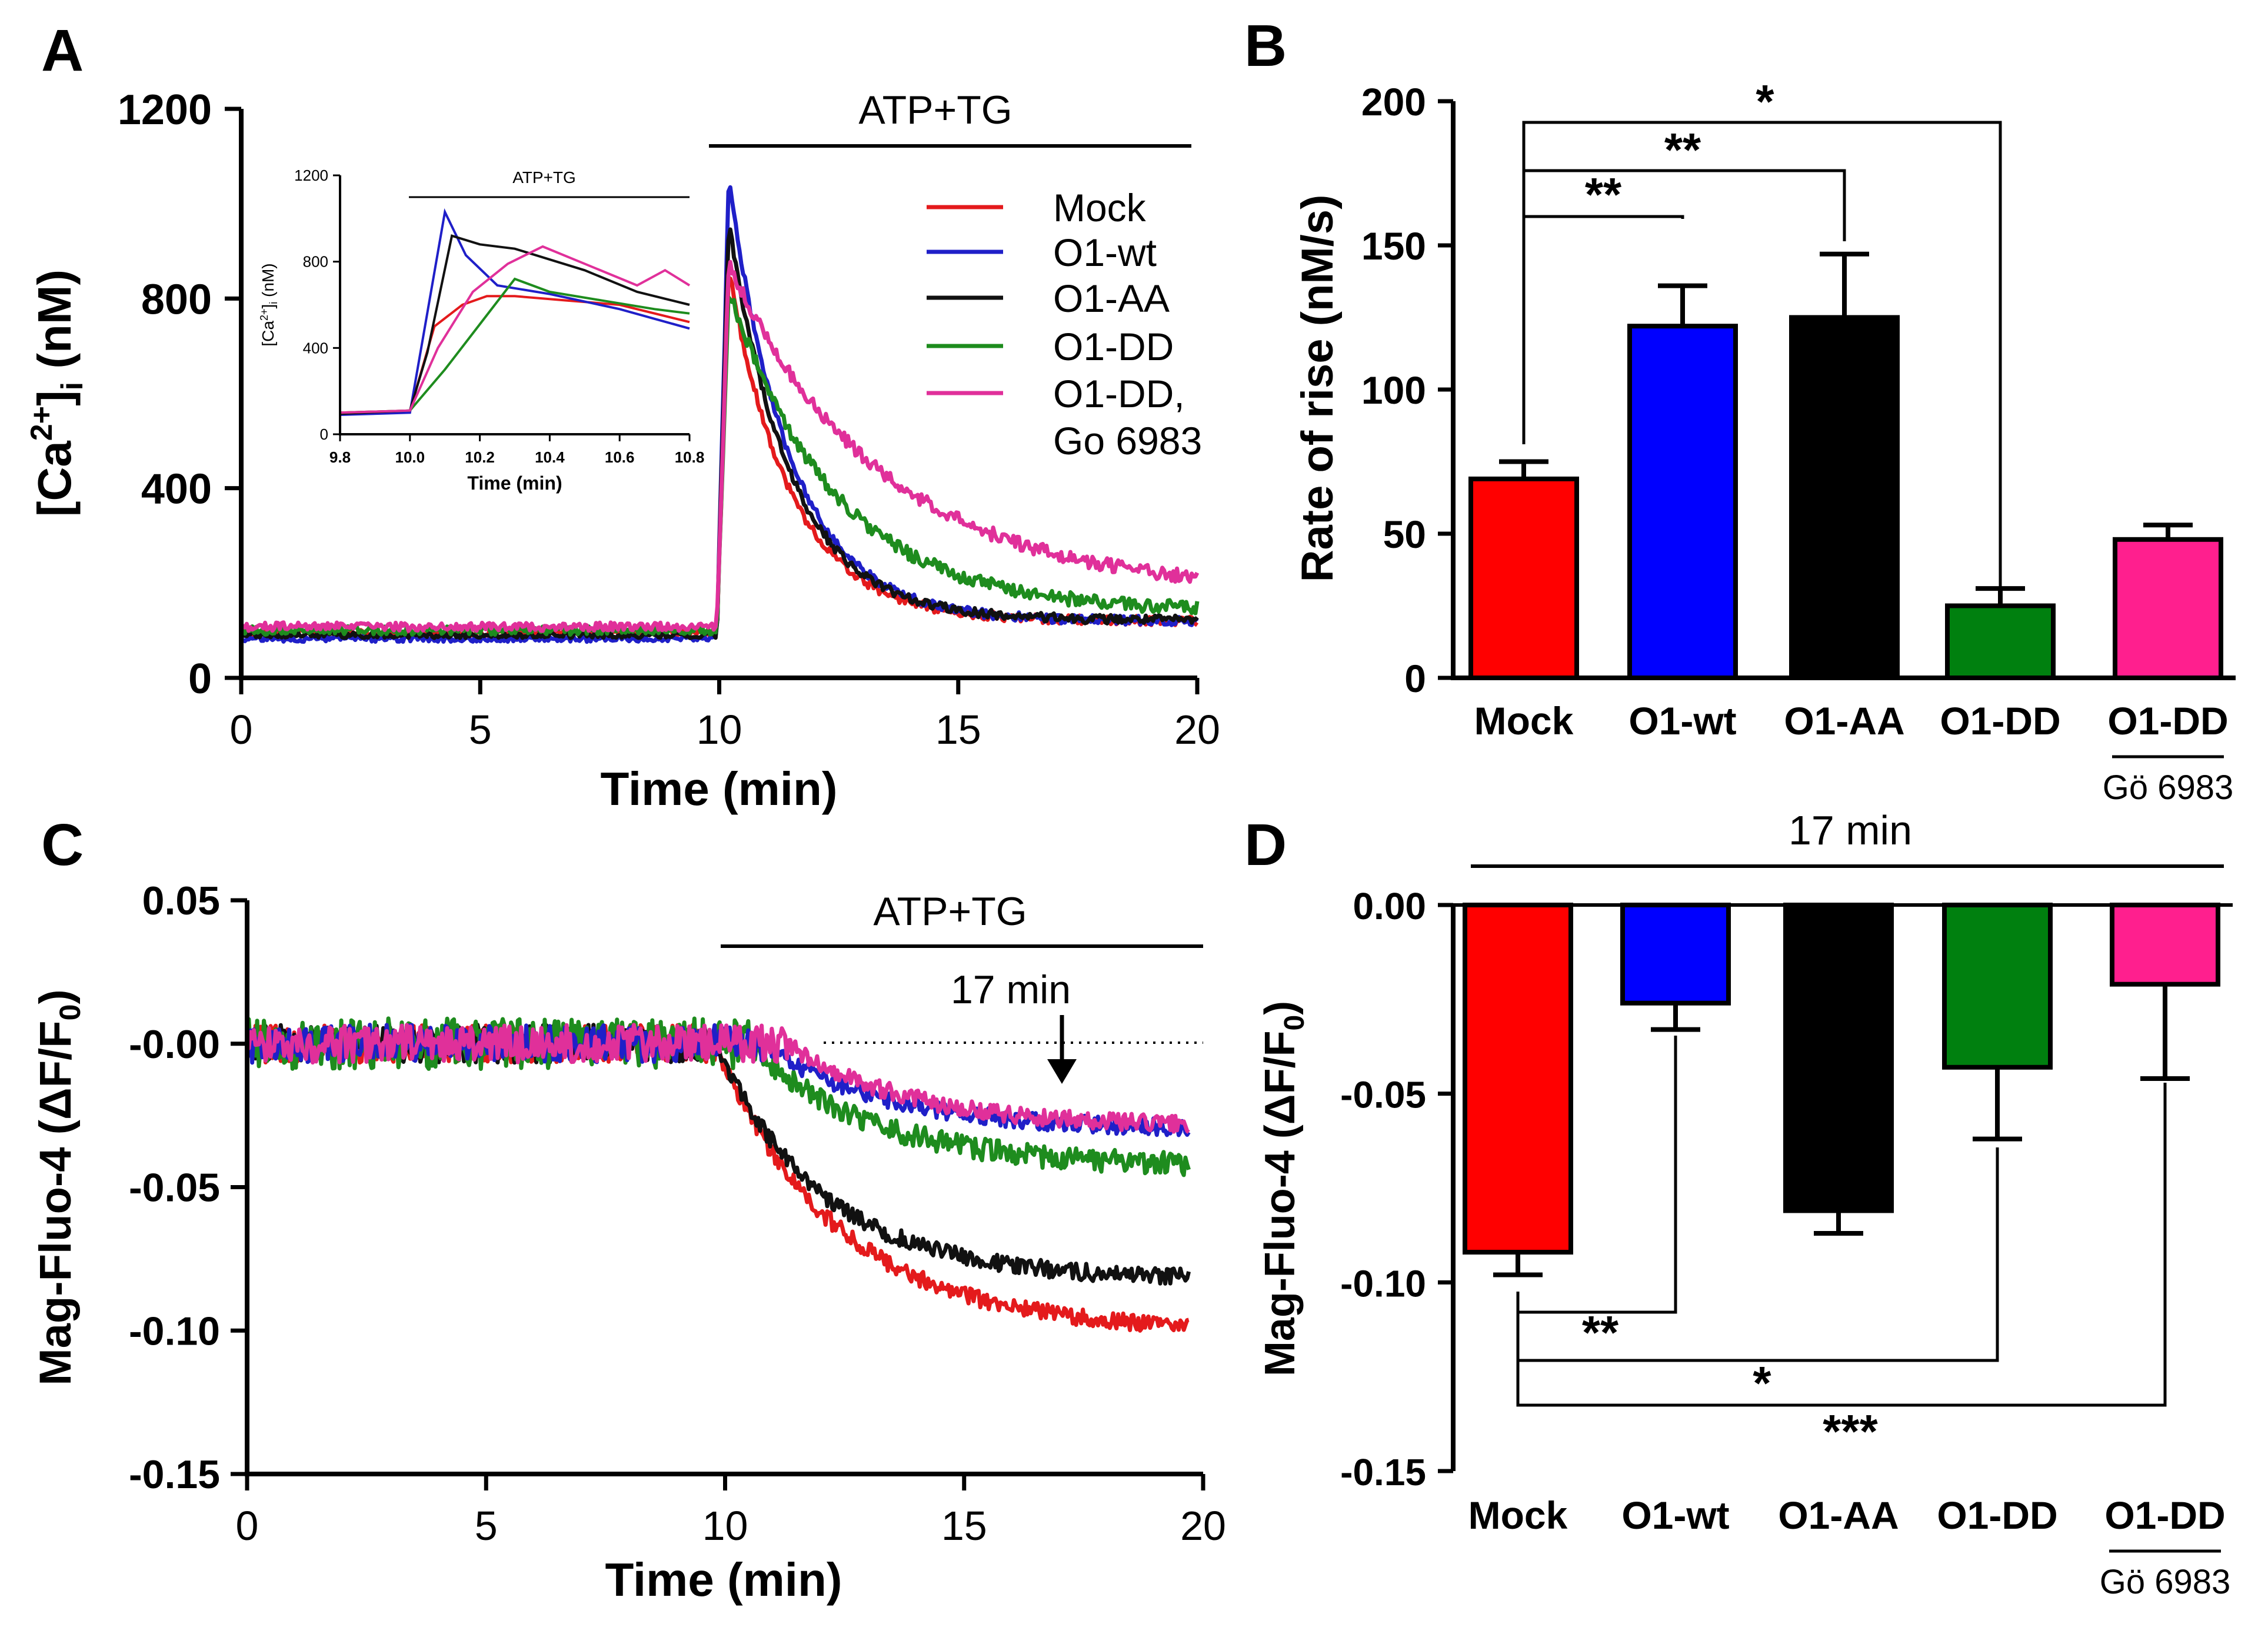 The image size is (2268, 1637). What do you see at coordinates (317, 305) in the screenshot?
I see `inset-y-ticks: 0 400 800 1200` at bounding box center [317, 305].